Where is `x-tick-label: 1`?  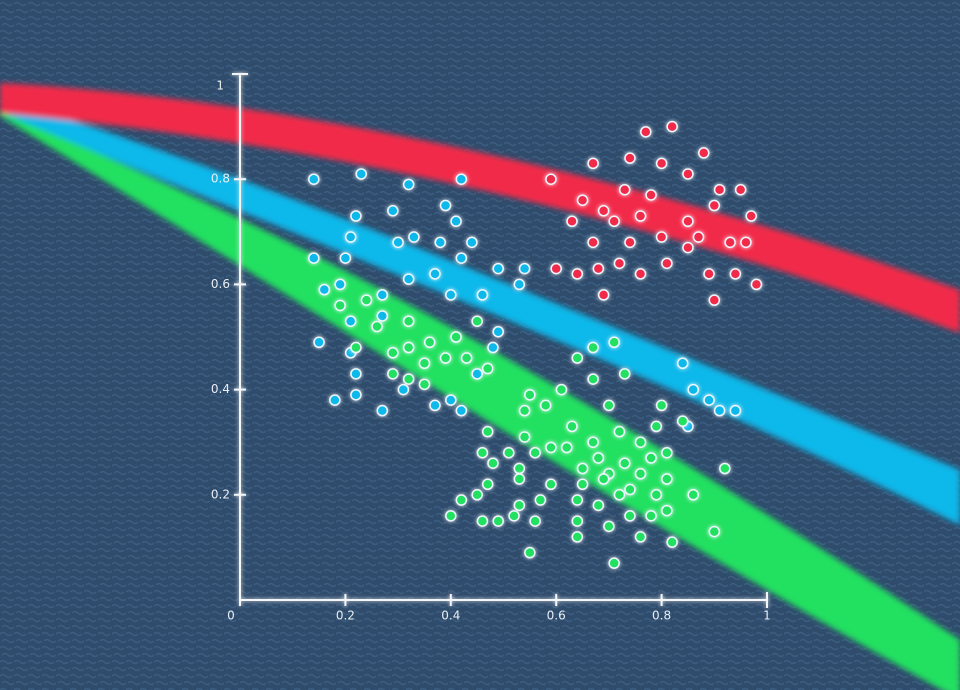 x-tick-label: 1 is located at coordinates (767, 616).